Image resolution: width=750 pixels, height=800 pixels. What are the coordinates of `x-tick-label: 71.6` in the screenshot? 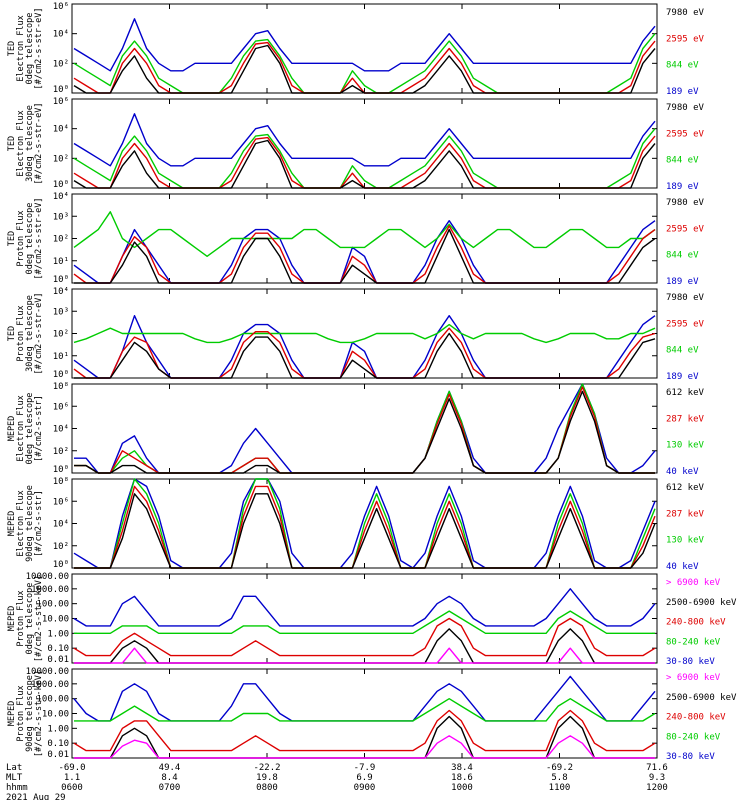 It's located at (657, 768).